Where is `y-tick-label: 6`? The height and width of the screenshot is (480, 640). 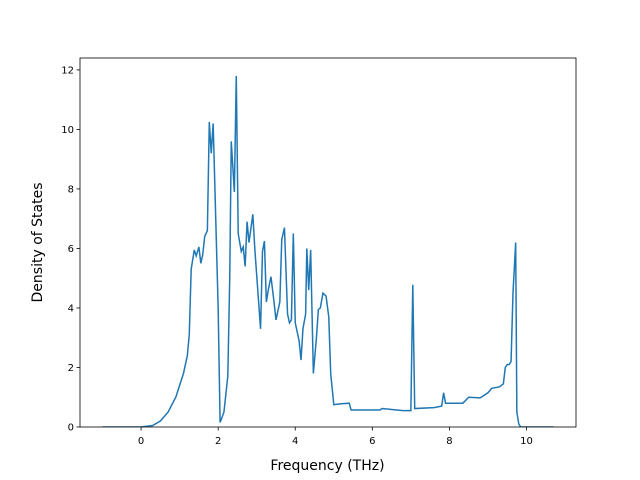
y-tick-label: 6 is located at coordinates (71, 249).